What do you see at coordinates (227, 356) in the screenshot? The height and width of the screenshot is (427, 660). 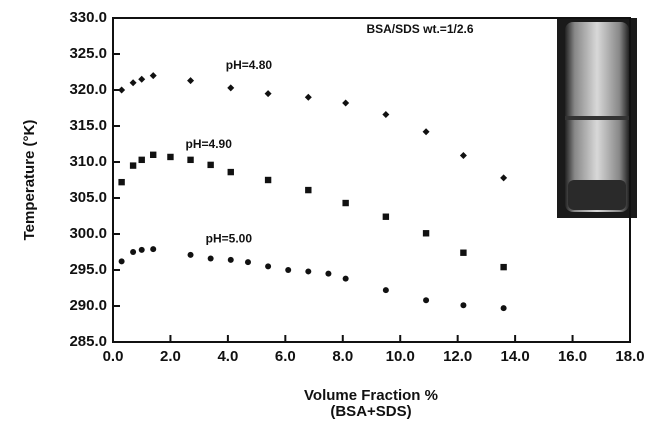 I see `x-tick-label: 4.0` at bounding box center [227, 356].